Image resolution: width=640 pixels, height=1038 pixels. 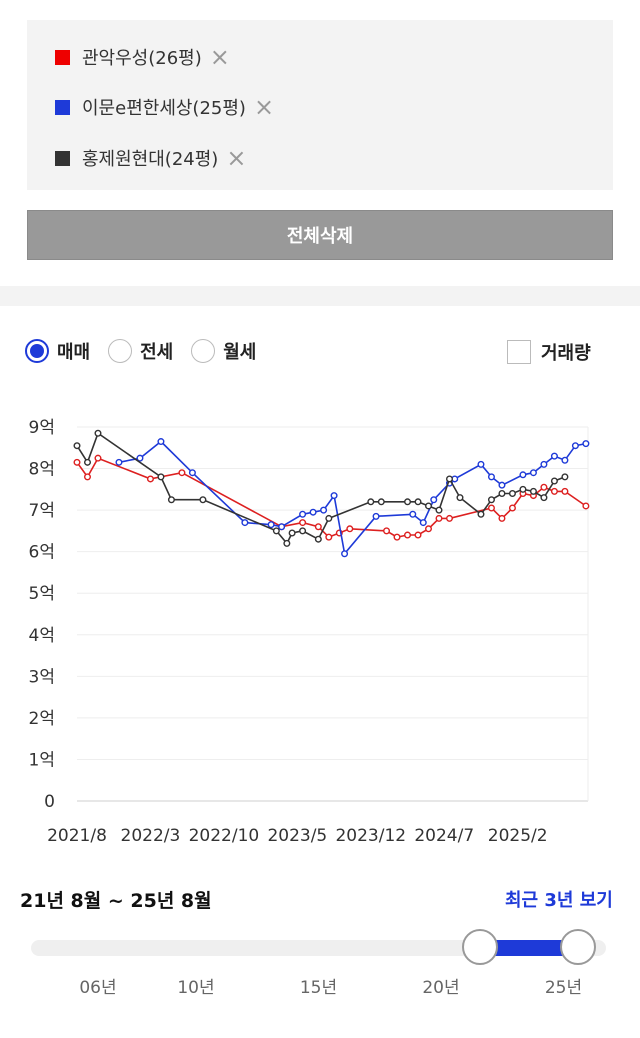 I want to click on radio-monthly-rent: 월세, so click(x=223, y=351).